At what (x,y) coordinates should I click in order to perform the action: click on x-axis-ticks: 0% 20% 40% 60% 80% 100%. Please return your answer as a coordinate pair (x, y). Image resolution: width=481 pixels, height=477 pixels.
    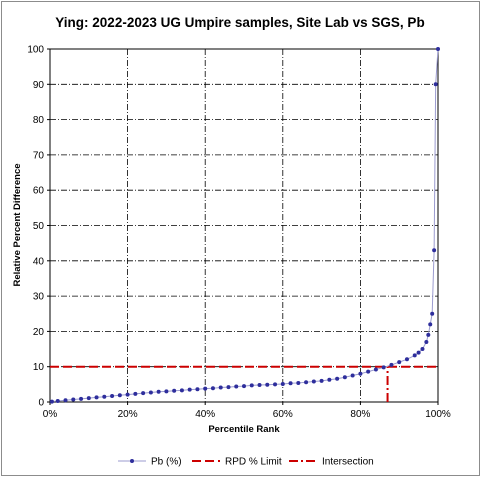
    Looking at the image, I should click on (247, 411).